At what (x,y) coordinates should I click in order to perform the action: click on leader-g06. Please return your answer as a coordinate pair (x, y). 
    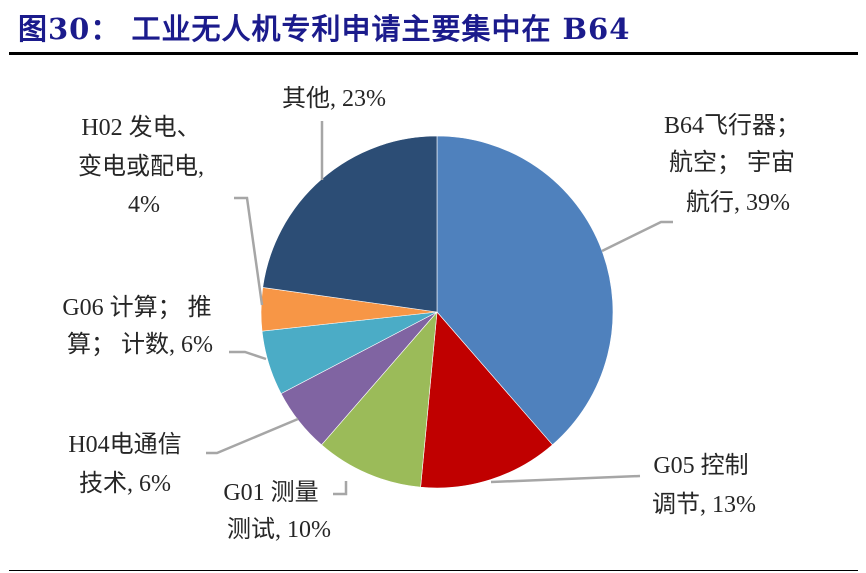
    Looking at the image, I should click on (248, 355).